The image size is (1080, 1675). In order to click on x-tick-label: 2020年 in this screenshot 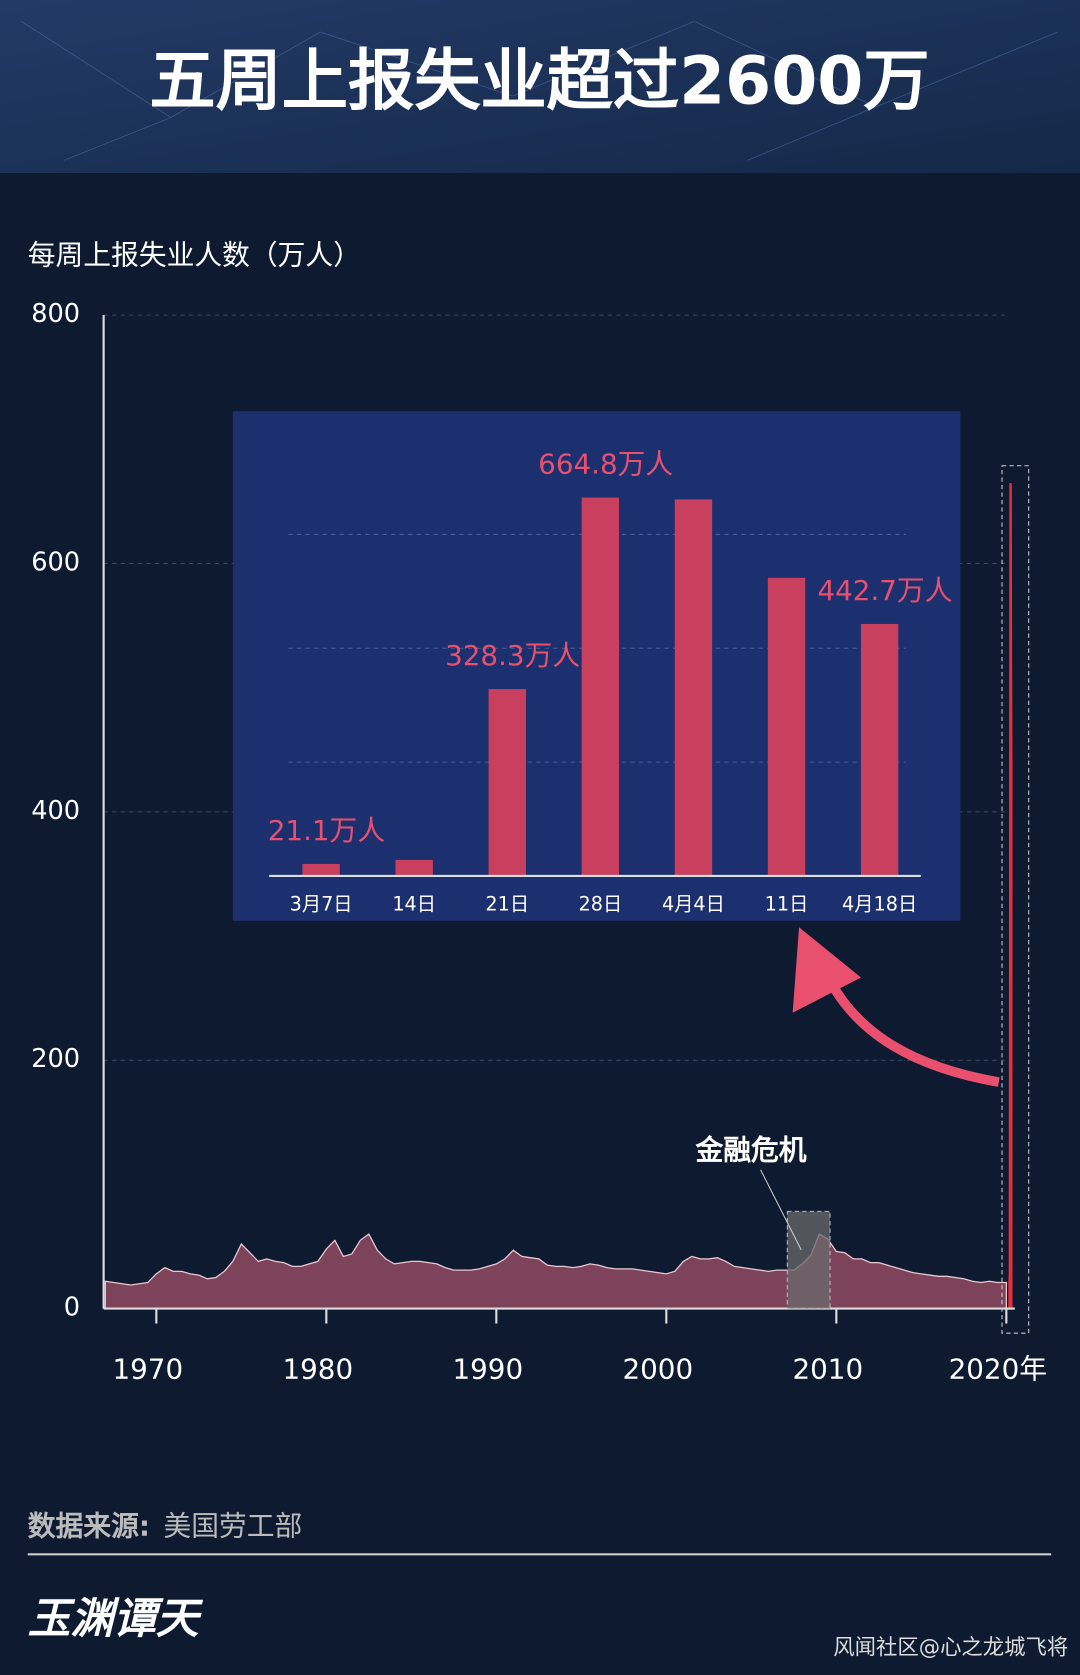, I will do `click(998, 1369)`.